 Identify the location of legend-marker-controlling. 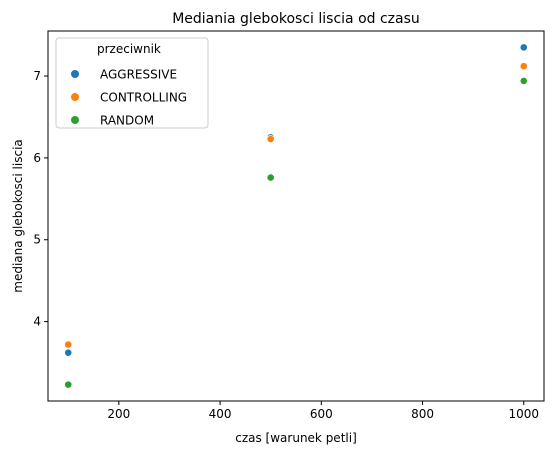
(75, 97).